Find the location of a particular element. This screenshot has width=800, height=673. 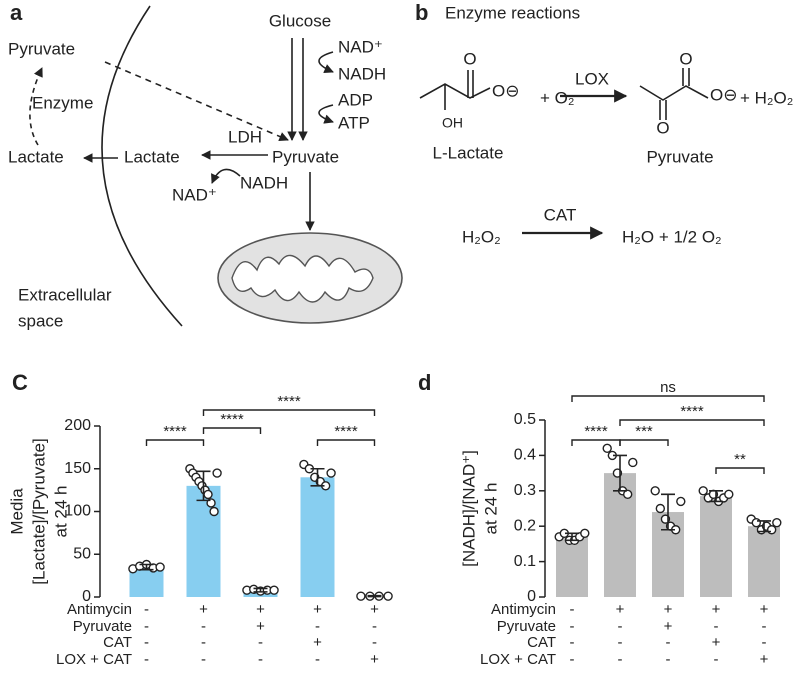

enzyme: LOX is located at coordinates (592, 78).